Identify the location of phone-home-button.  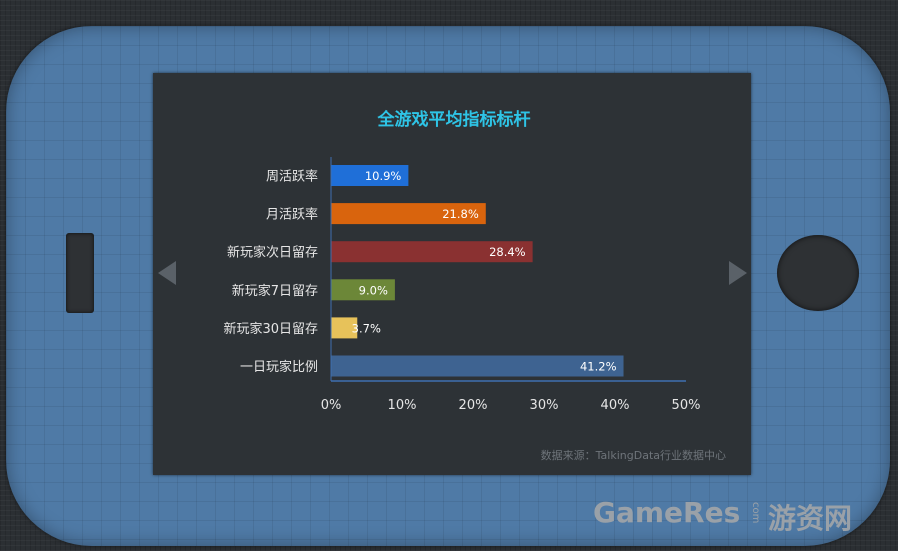
(818, 273).